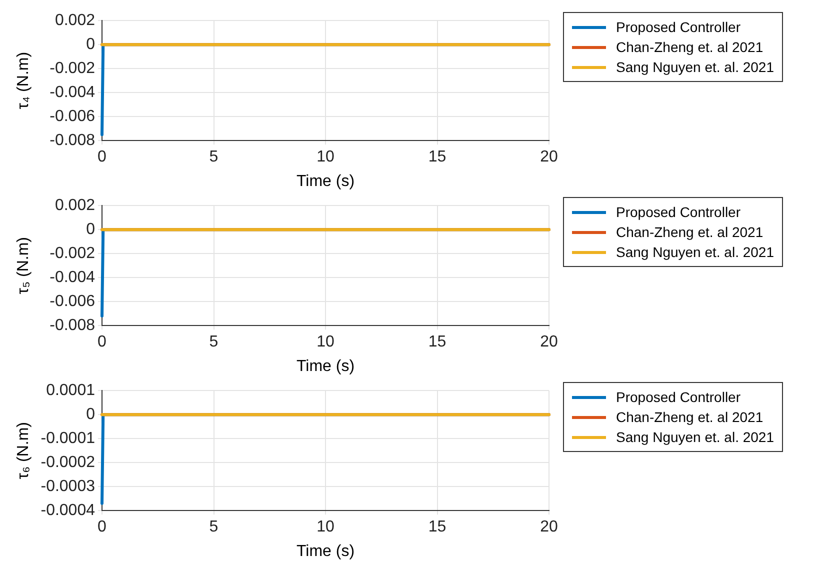 This screenshot has width=813, height=570. I want to click on y-tick-label: -0.0002, so click(68, 463).